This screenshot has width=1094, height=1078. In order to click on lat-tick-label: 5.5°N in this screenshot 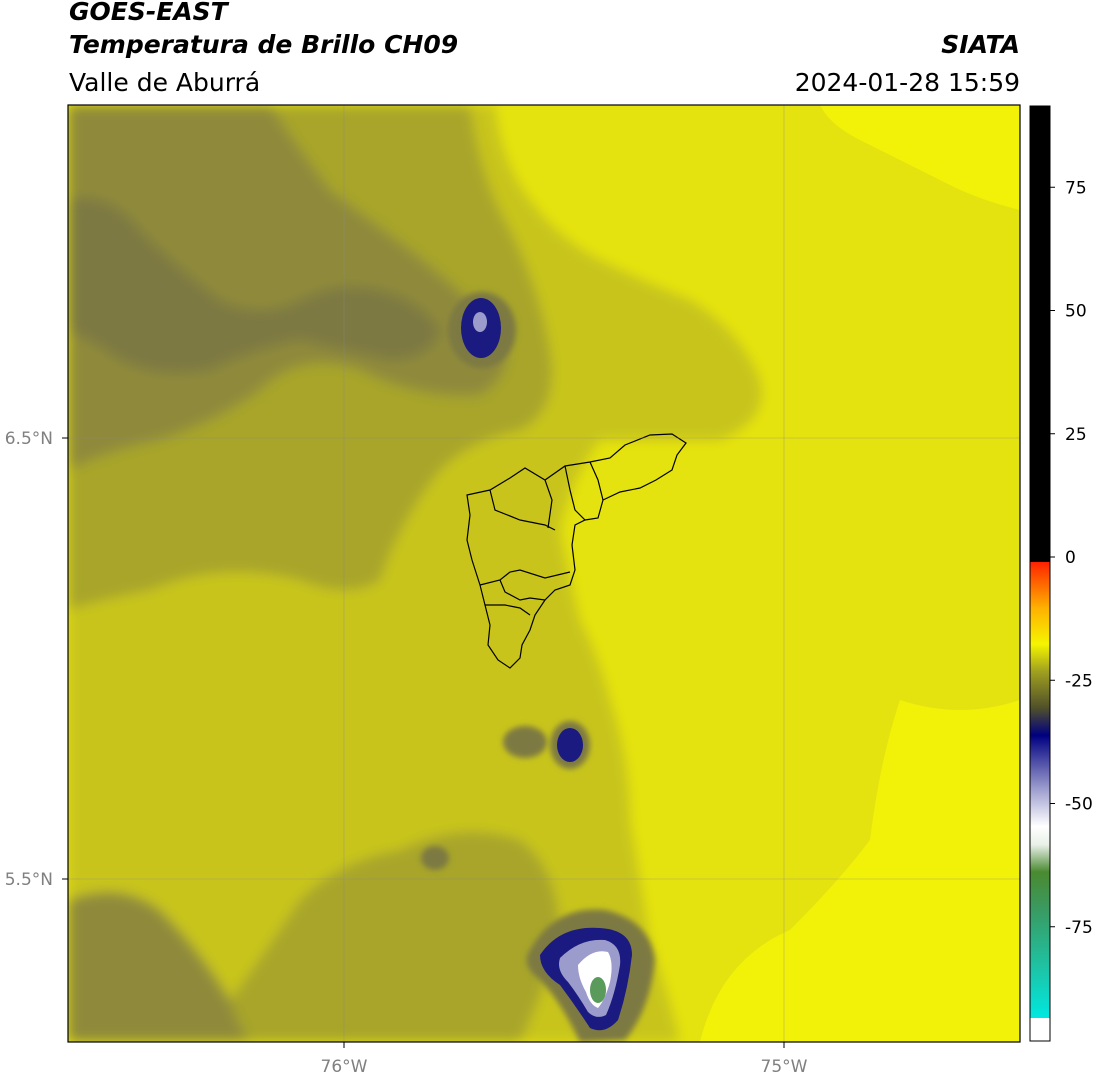, I will do `click(29, 880)`.